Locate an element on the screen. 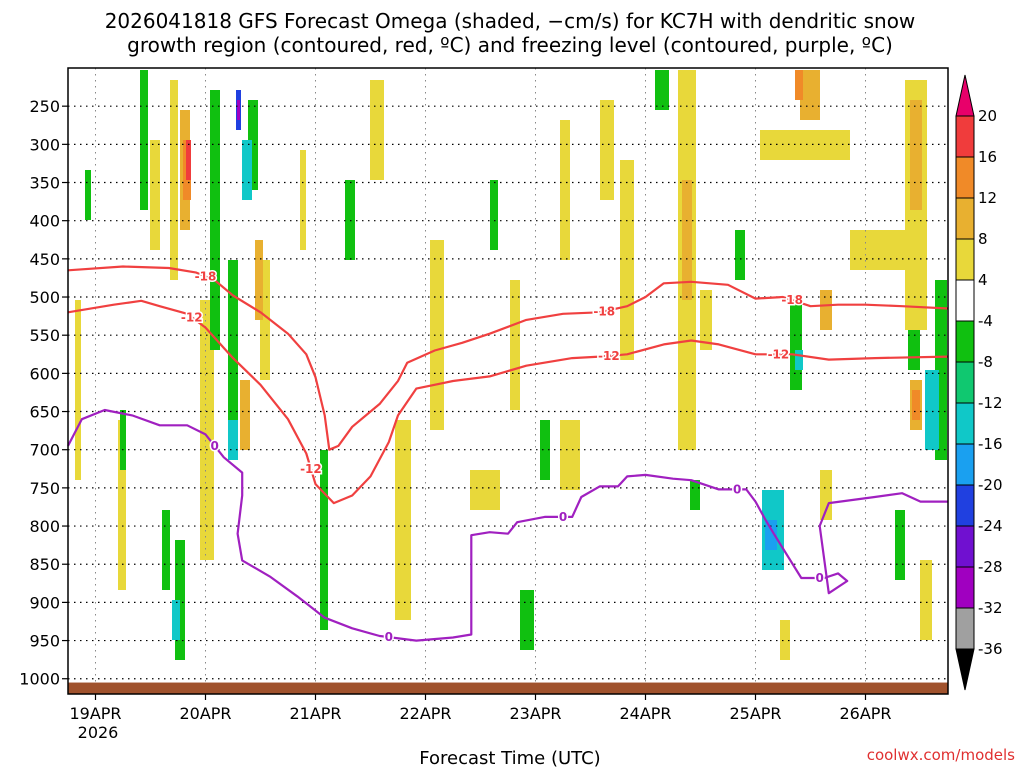  y-tick-label-950: 950 is located at coordinates (44, 641).